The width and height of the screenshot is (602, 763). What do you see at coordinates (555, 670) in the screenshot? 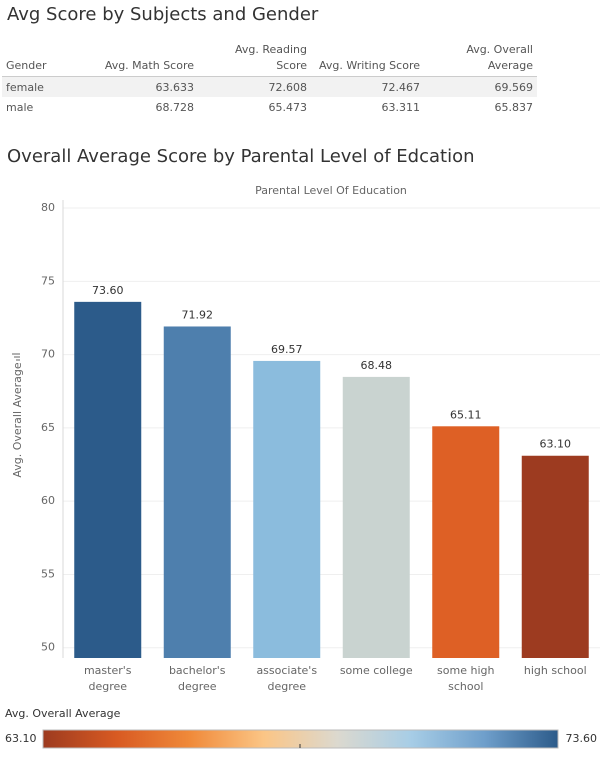
I see `x-tick-label: high school` at bounding box center [555, 670].